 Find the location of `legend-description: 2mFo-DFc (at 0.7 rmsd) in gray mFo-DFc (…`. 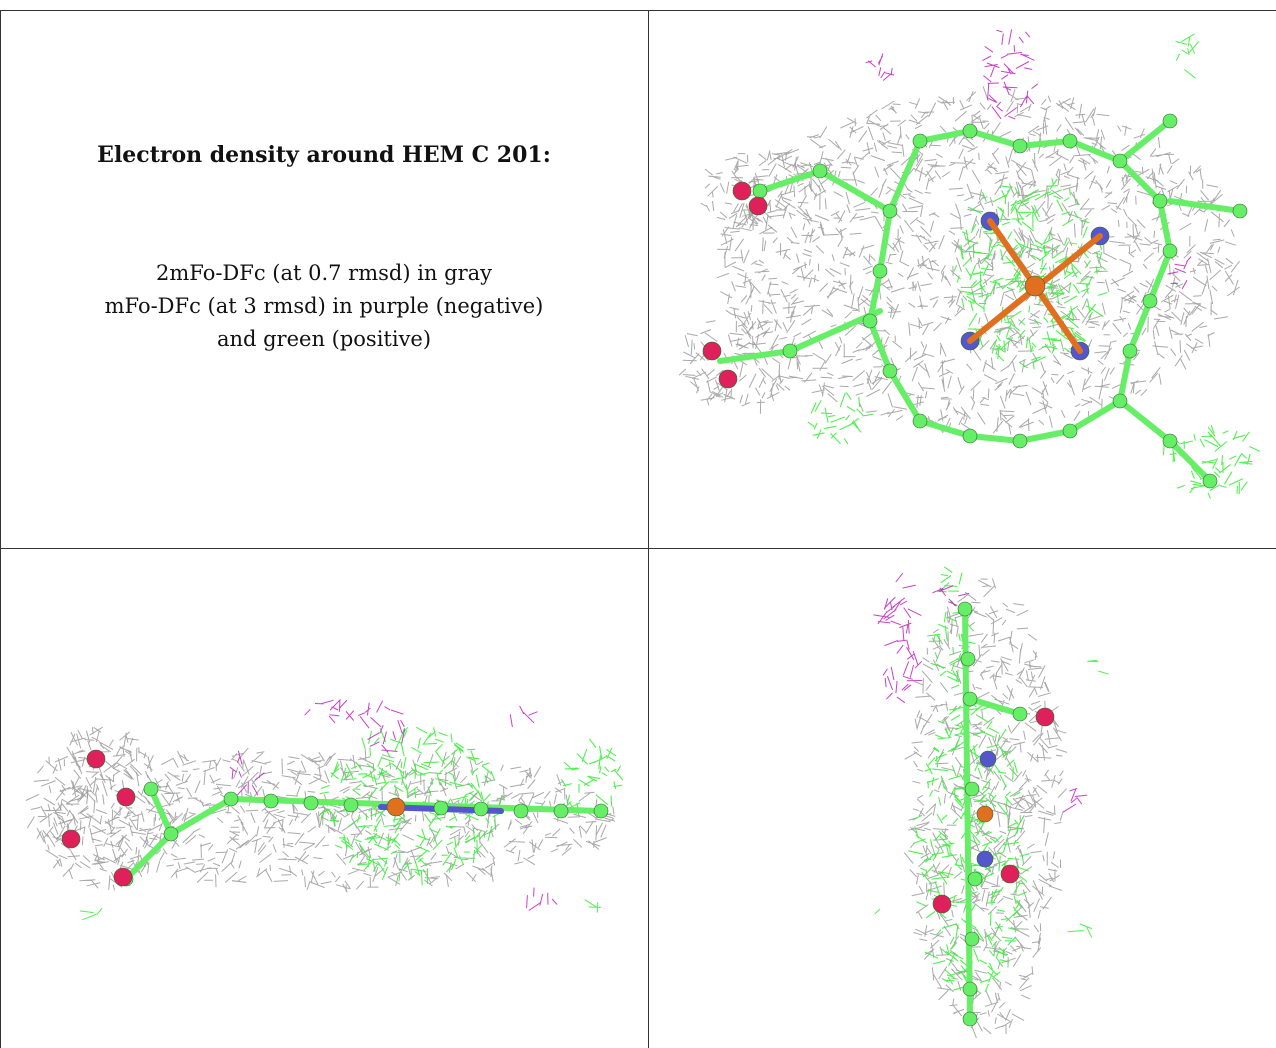

legend-description: 2mFo-DFc (at 0.7 rmsd) in gray mFo-DFc (… is located at coordinates (324, 306).